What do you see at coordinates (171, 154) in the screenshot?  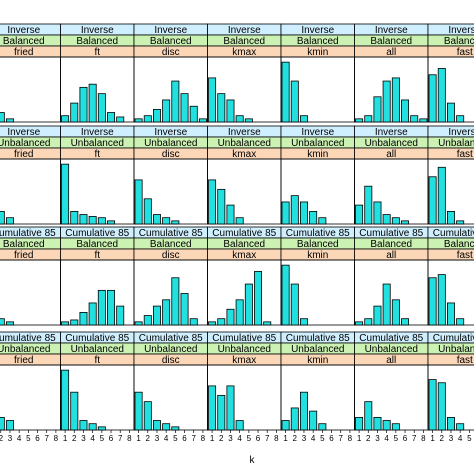 I see `strip-method-label: disc` at bounding box center [171, 154].